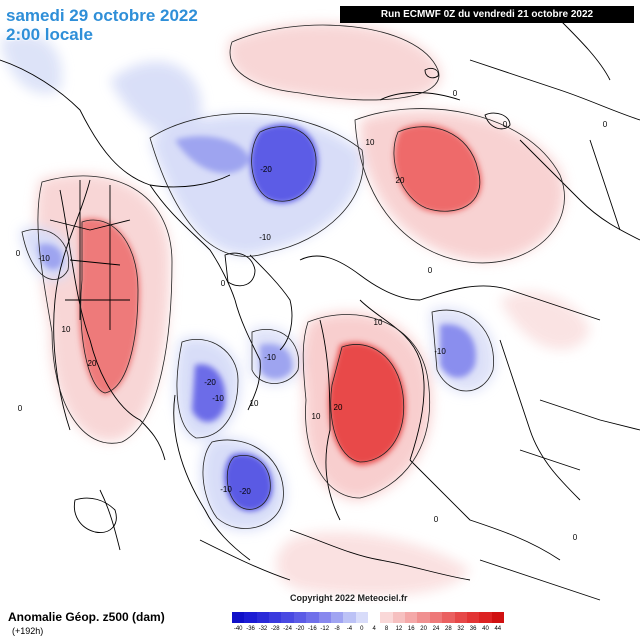 The image size is (640, 640). What do you see at coordinates (498, 629) in the screenshot?
I see `legend-tick-label: 44` at bounding box center [498, 629].